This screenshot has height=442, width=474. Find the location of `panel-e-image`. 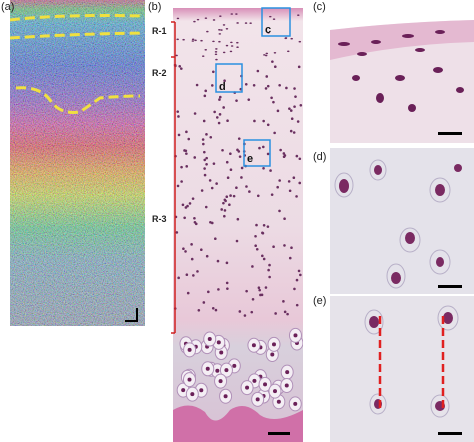

panel-e-image is located at coordinates (402, 369).